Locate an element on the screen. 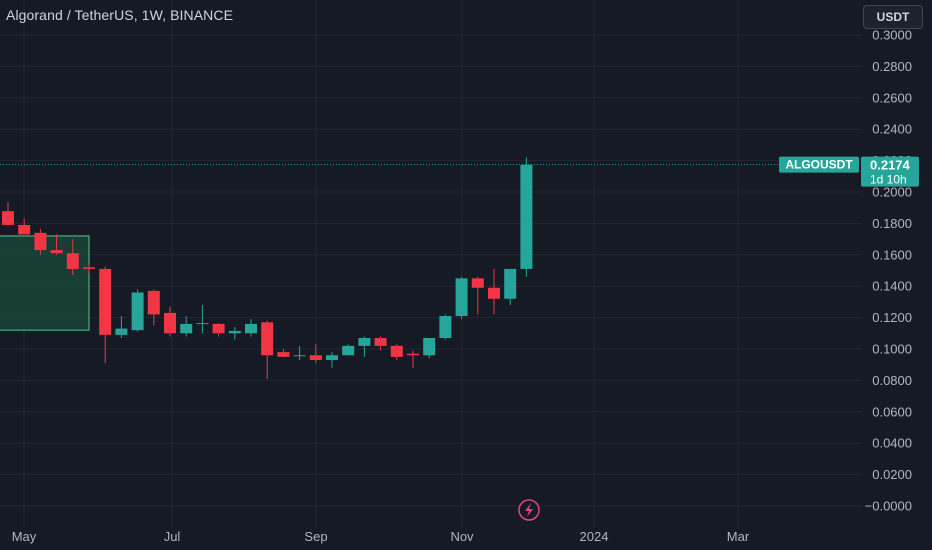 The image size is (932, 550). y-tick-label: 0.2800 is located at coordinates (892, 66).